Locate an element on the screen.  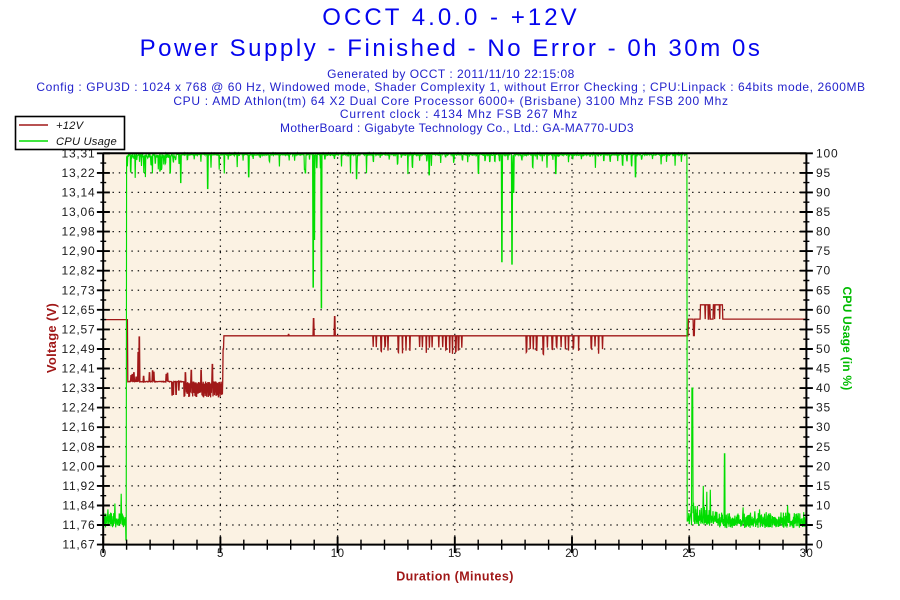
svg-text: 13,06 is located at coordinates (78, 212).